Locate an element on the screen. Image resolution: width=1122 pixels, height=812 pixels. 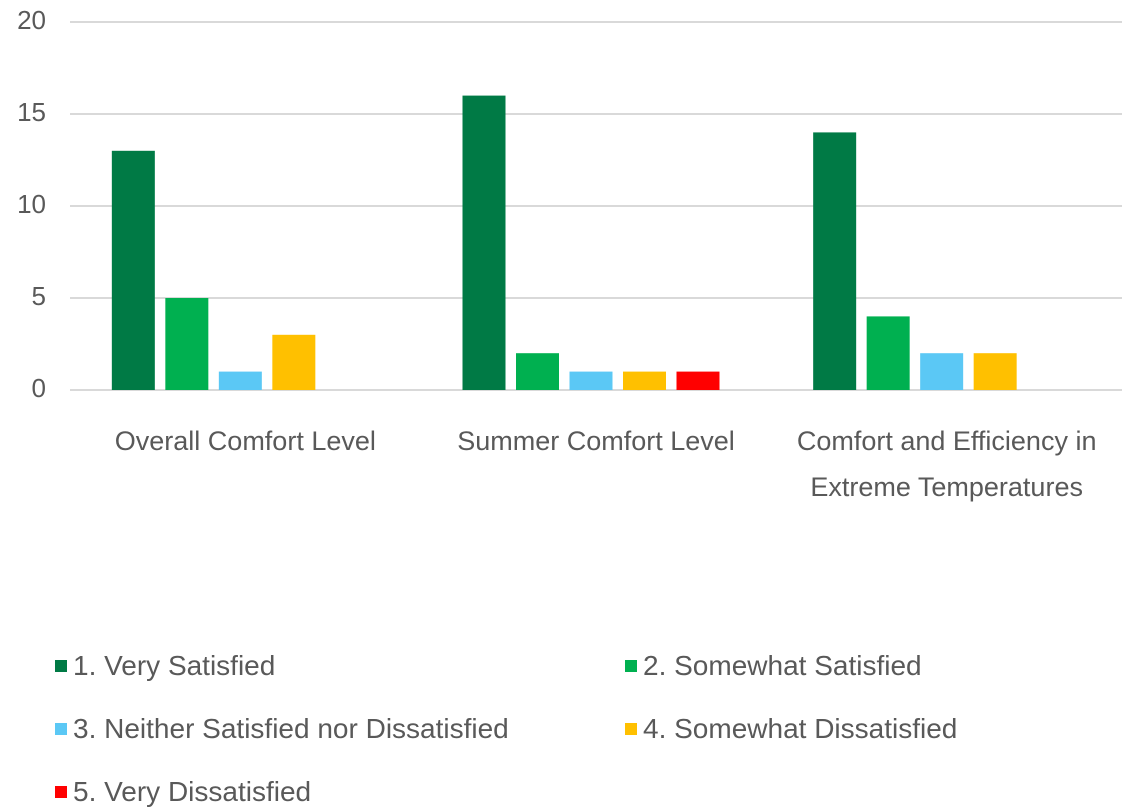
legend-item: 5. Very Dissatisfied is located at coordinates (183, 792).